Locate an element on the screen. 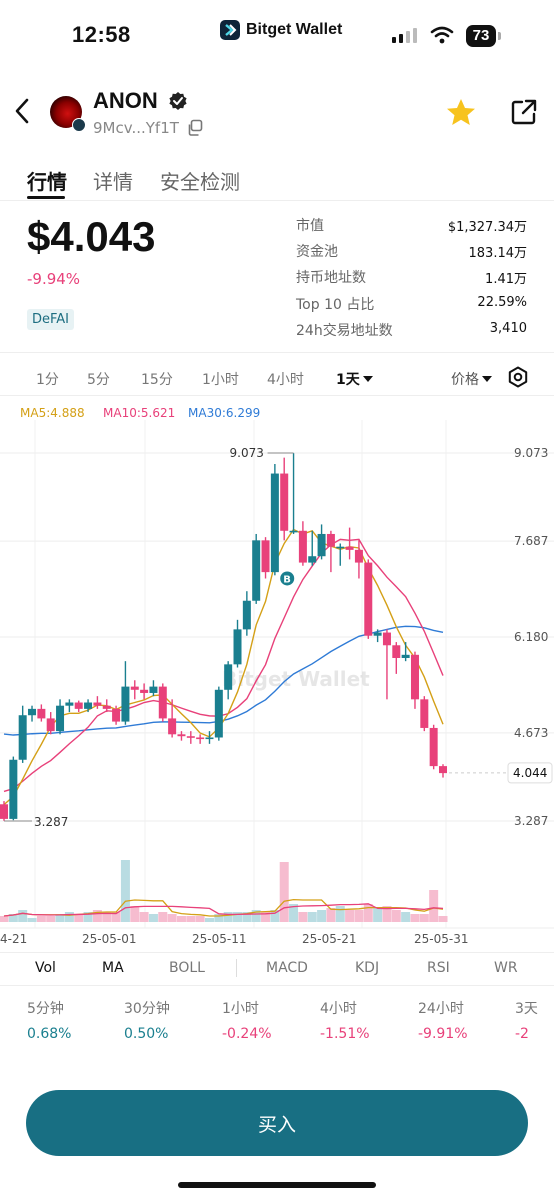 The image size is (554, 1200). copy-address-button is located at coordinates (195, 130).